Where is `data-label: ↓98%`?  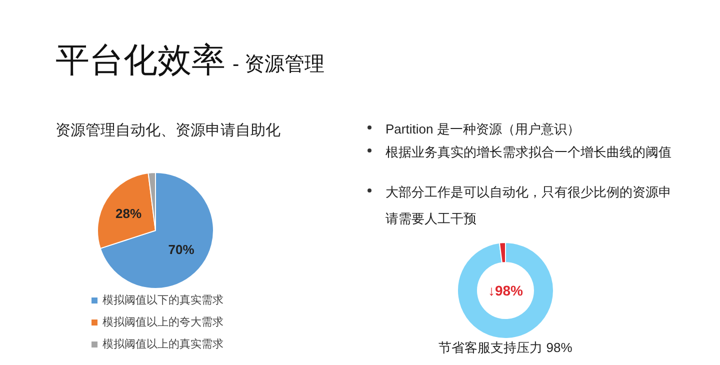
data-label: ↓98% is located at coordinates (506, 290).